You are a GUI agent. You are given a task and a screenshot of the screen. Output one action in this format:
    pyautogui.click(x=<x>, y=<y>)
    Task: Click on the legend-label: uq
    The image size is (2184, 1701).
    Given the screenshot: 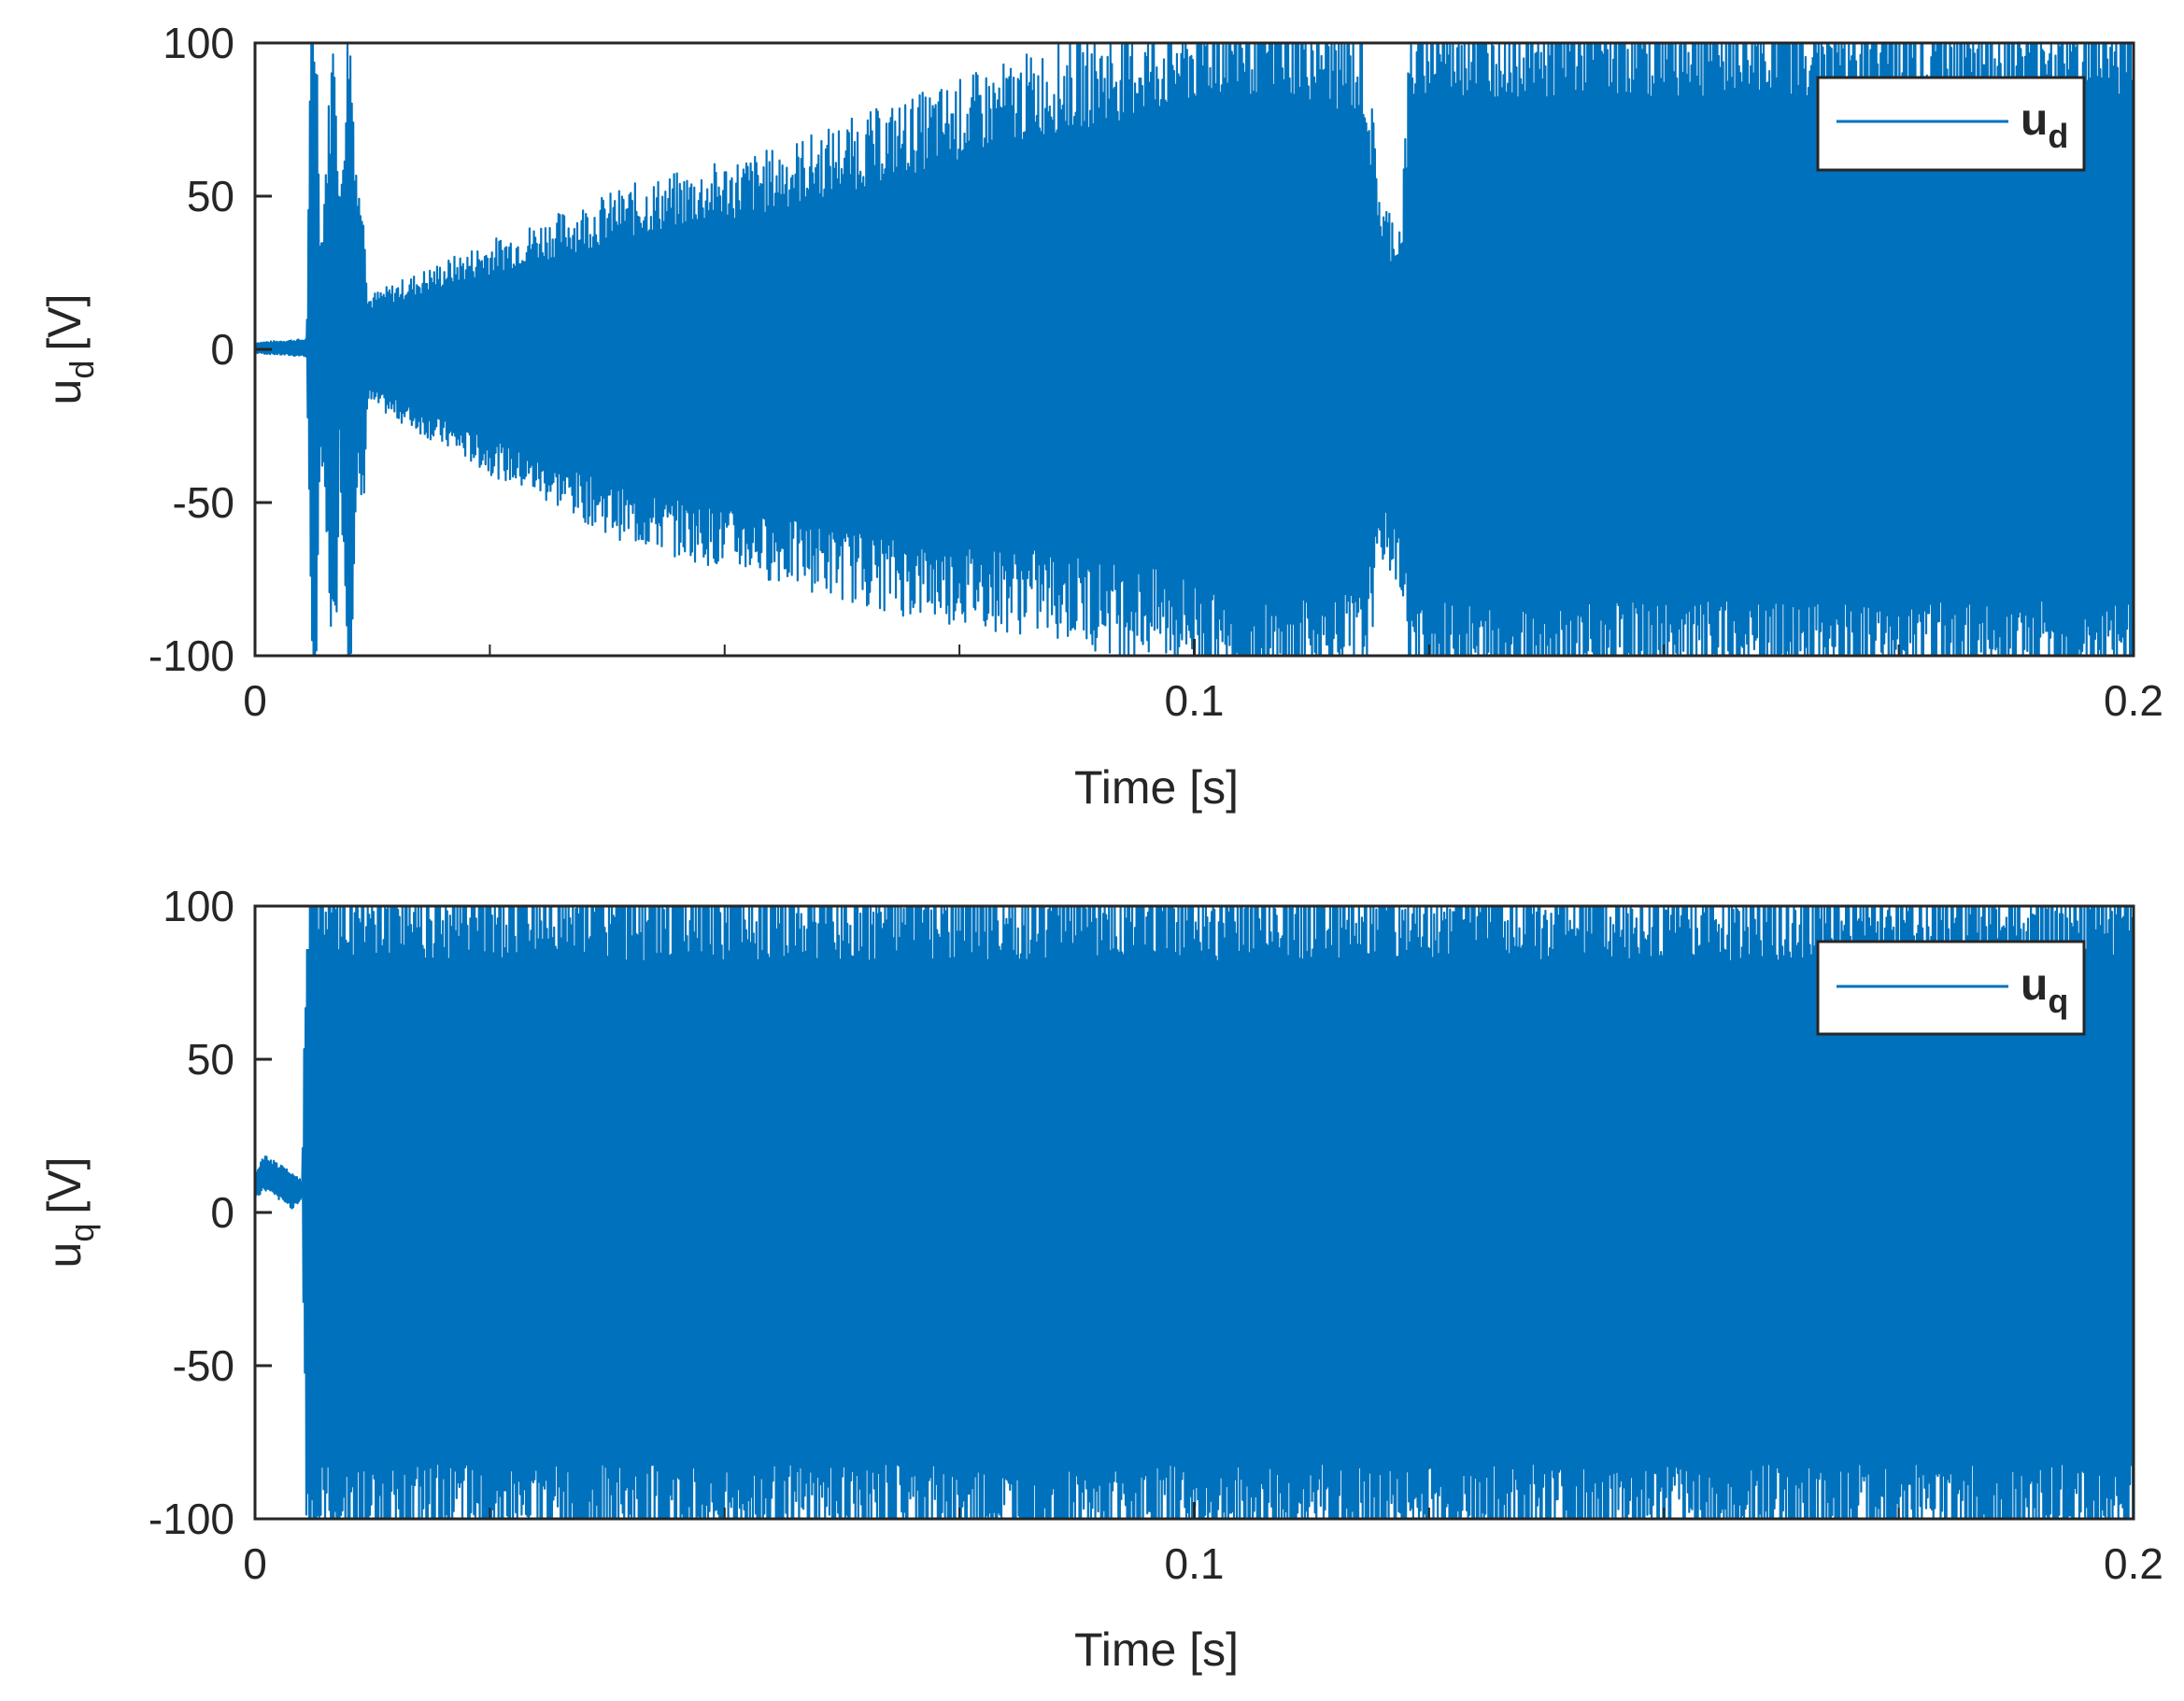 What is the action you would take?
    pyautogui.click(x=2044, y=990)
    